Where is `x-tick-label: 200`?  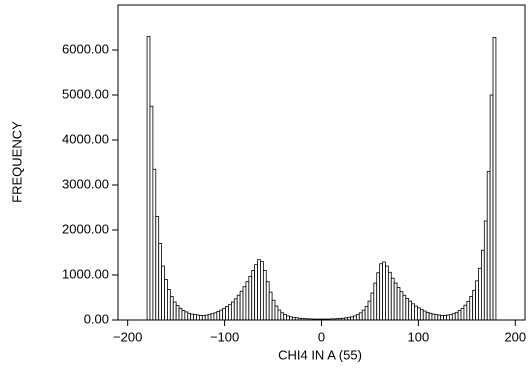
x-tick-label: 200 is located at coordinates (515, 336).